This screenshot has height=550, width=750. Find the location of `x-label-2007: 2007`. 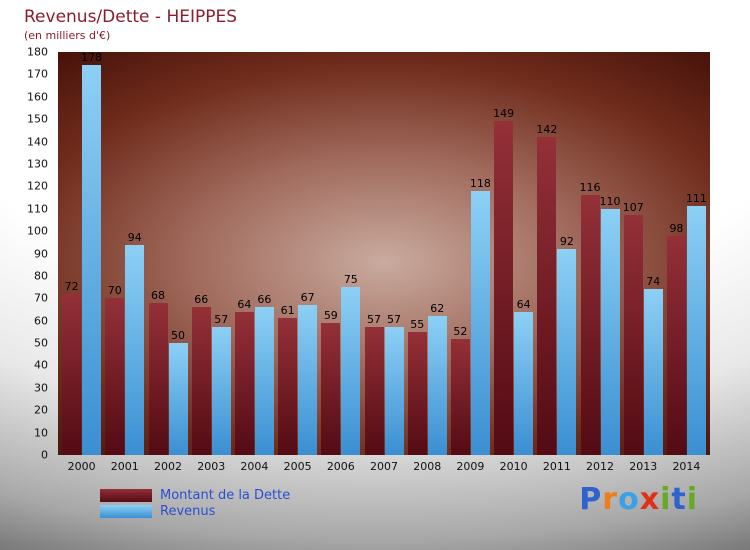

x-label-2007: 2007 is located at coordinates (384, 466).